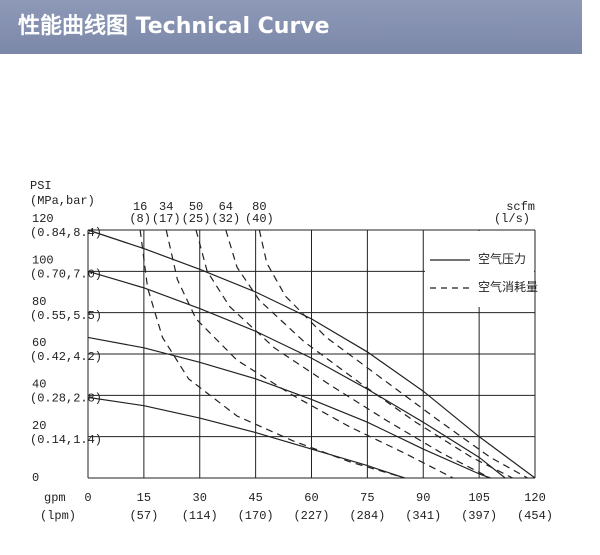 This screenshot has width=600, height=555. I want to click on x-tick-sublabel: (227), so click(311, 516).